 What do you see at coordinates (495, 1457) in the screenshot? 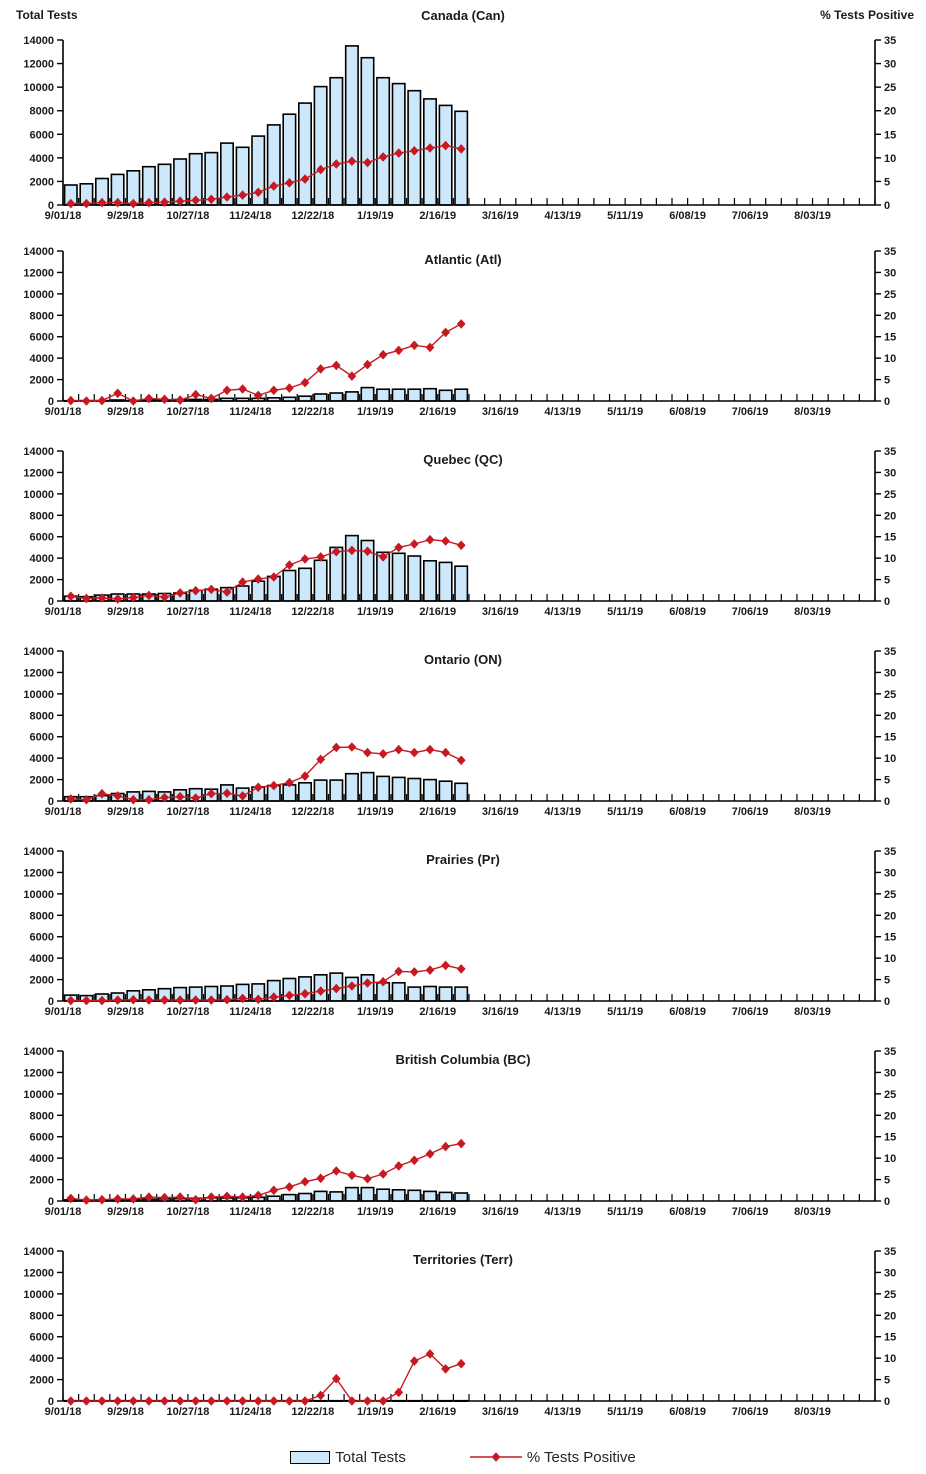
I see `line-diamond-swatch-icon` at bounding box center [495, 1457].